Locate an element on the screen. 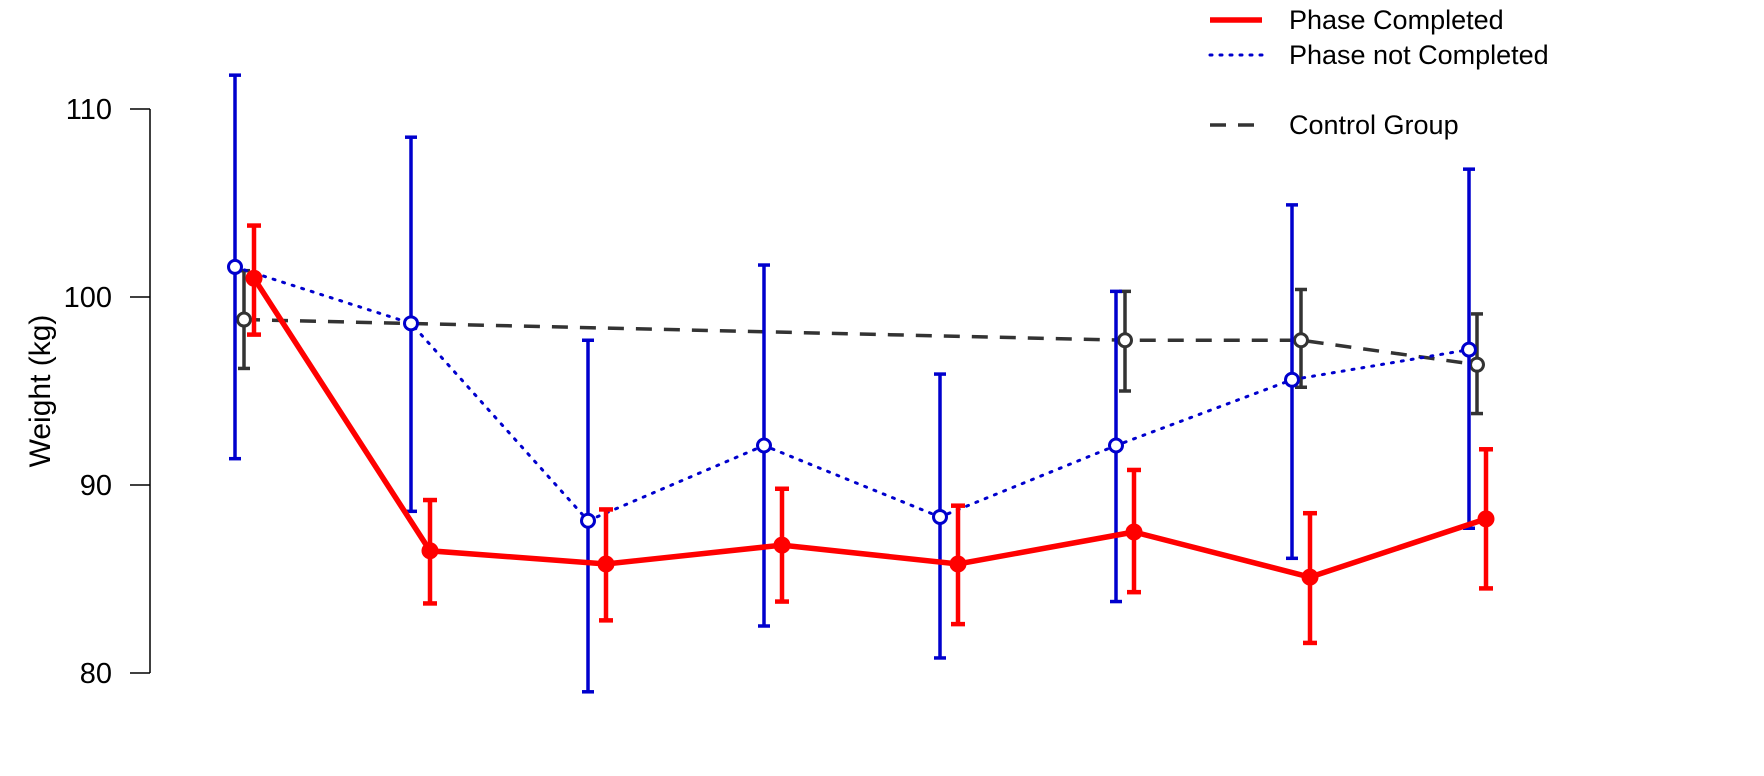 The width and height of the screenshot is (1764, 776). y-tick-label: 90 is located at coordinates (96, 486).